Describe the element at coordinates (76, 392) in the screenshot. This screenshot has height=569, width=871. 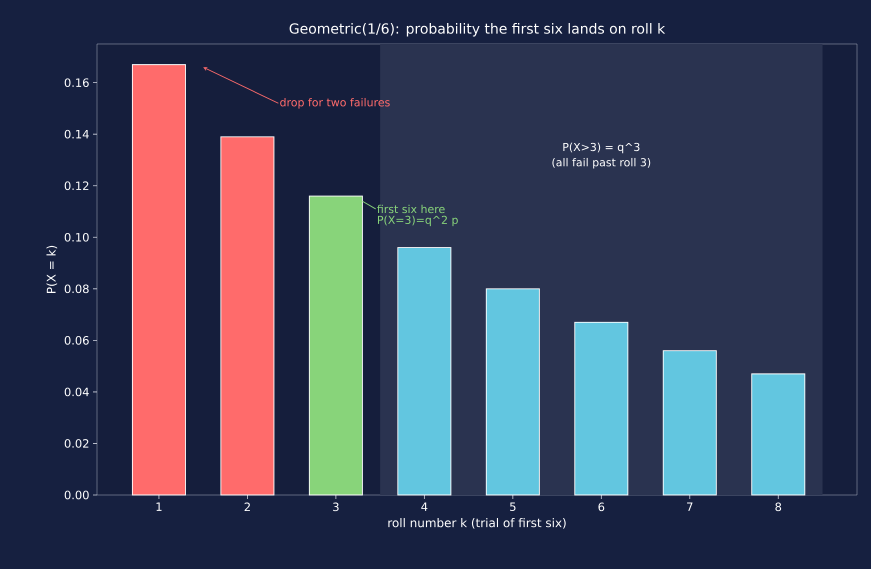
I see `y-tick-label: 0.04` at that location.